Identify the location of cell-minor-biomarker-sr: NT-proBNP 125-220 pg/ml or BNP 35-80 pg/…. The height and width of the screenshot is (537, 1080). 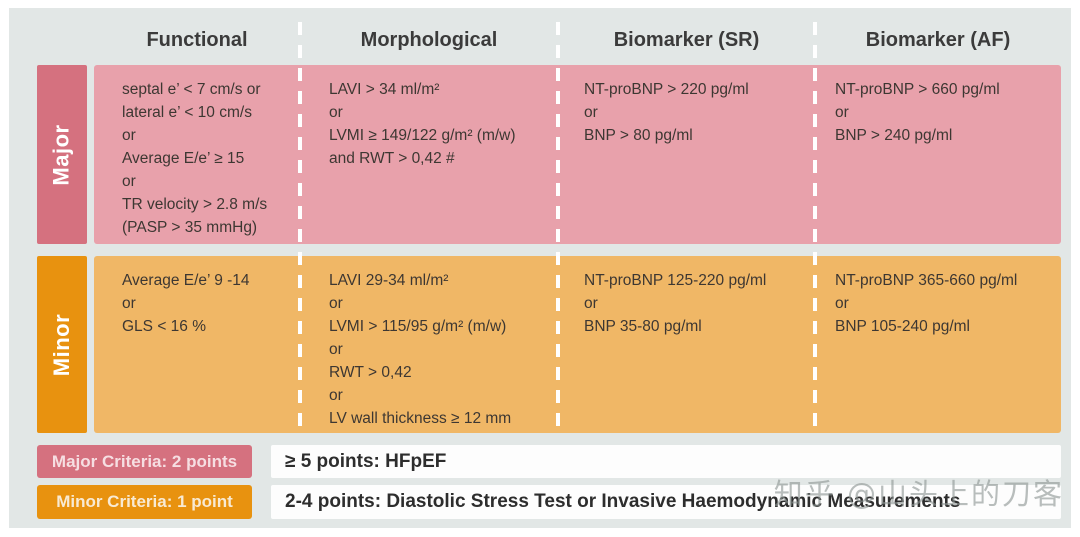
(675, 303).